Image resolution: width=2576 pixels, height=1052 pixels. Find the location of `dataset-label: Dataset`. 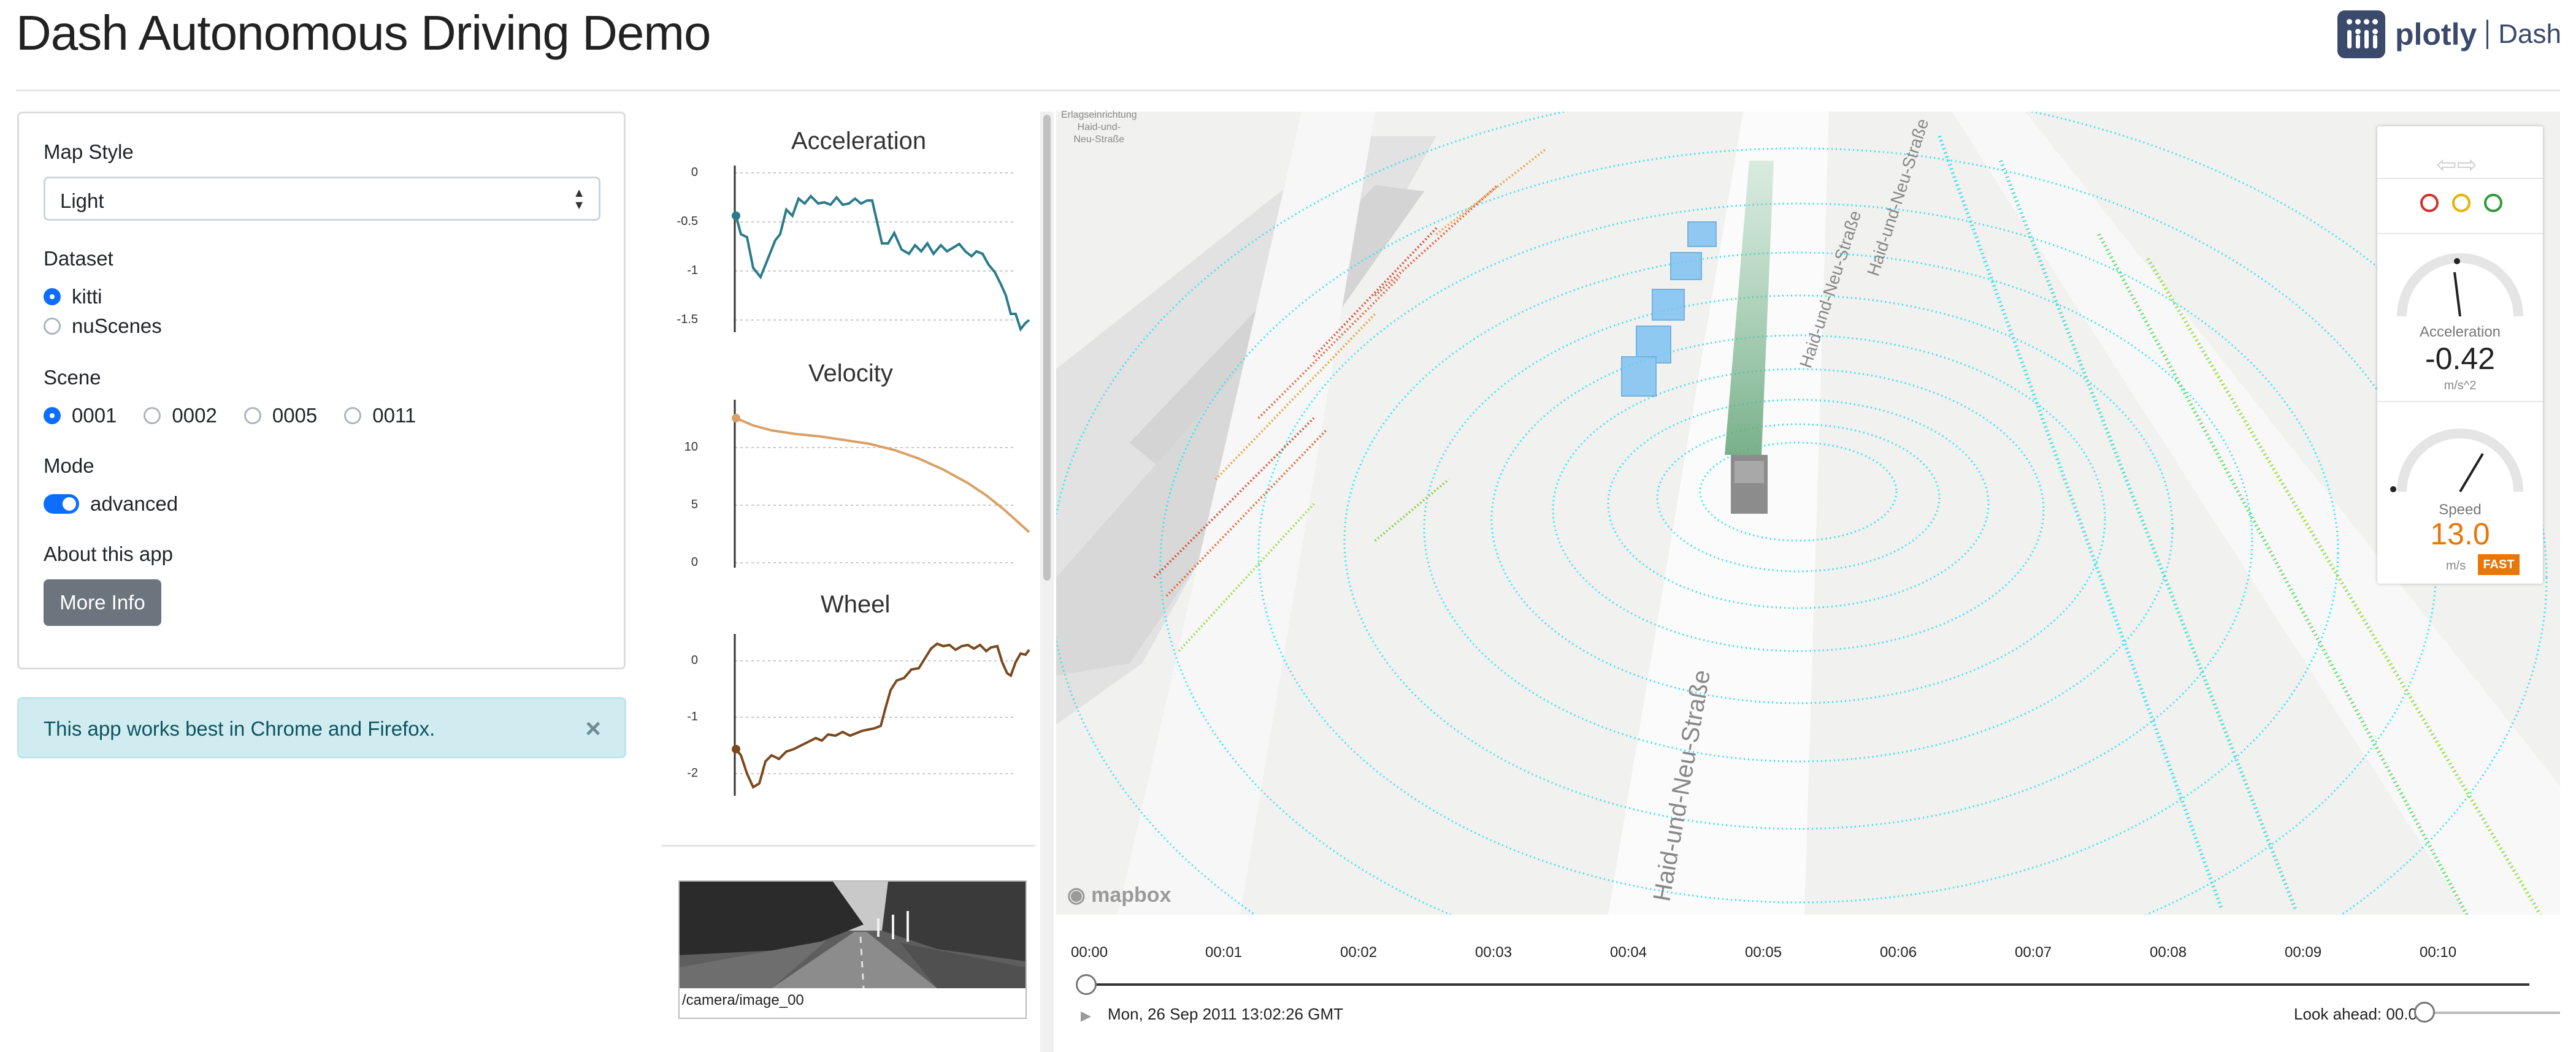

dataset-label: Dataset is located at coordinates (78, 258).